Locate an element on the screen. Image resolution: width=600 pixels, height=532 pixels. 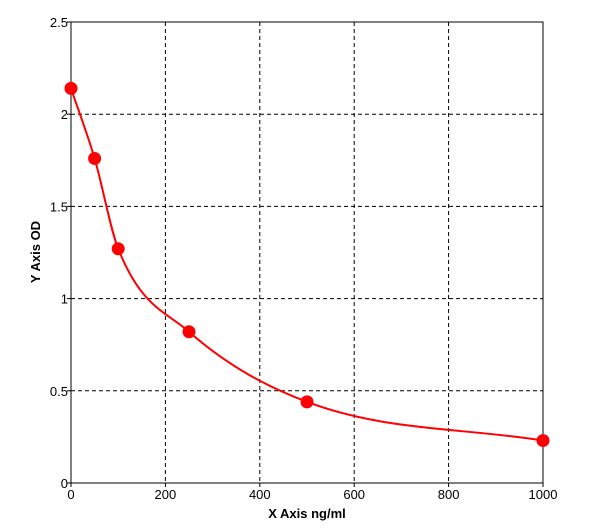
x-tick-label: 0 is located at coordinates (70, 494).